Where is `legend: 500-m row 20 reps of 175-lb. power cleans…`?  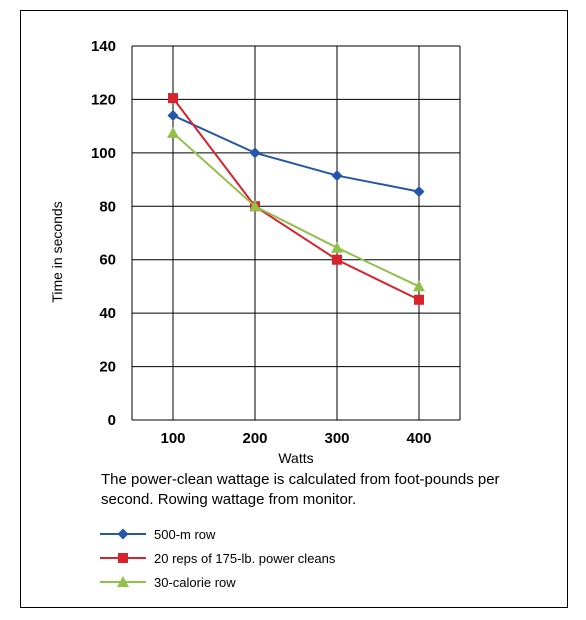
legend: 500-m row 20 reps of 175-lb. power cleans… is located at coordinates (217, 558).